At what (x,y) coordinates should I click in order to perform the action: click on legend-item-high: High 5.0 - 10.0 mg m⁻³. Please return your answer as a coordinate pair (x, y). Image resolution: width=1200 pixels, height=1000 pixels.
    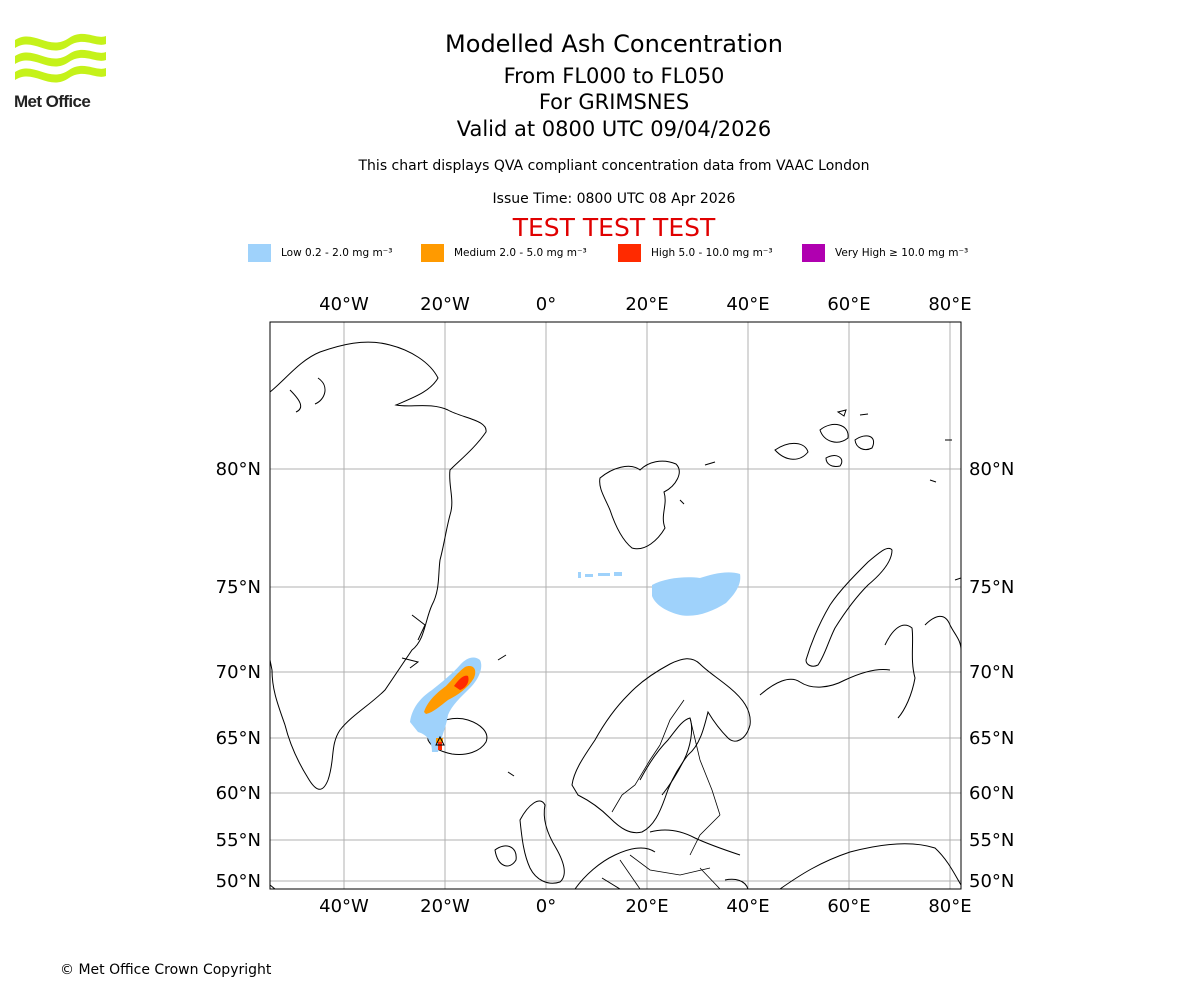
    Looking at the image, I should click on (695, 253).